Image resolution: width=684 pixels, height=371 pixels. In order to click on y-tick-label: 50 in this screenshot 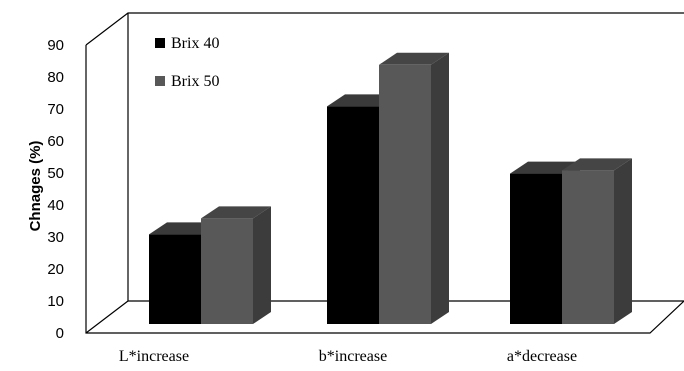, I will do `click(55, 173)`.